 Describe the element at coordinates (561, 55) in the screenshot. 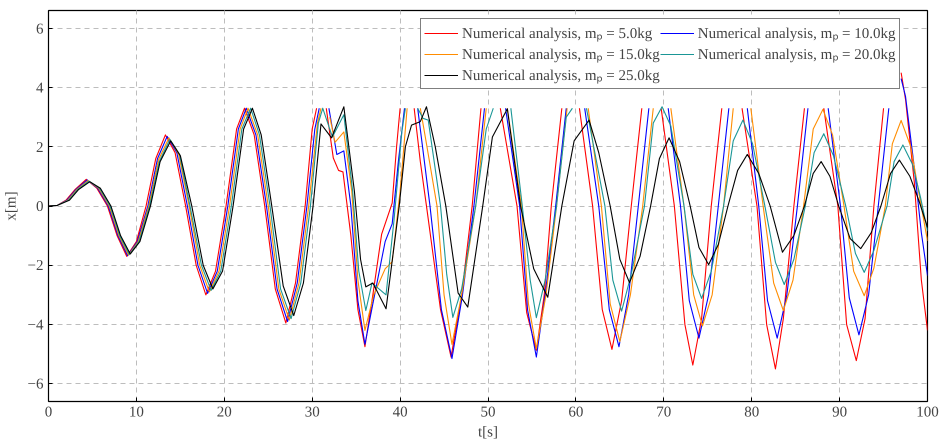

I see `legend-label: Numerical analysis, mₚ = 15.0kg` at that location.